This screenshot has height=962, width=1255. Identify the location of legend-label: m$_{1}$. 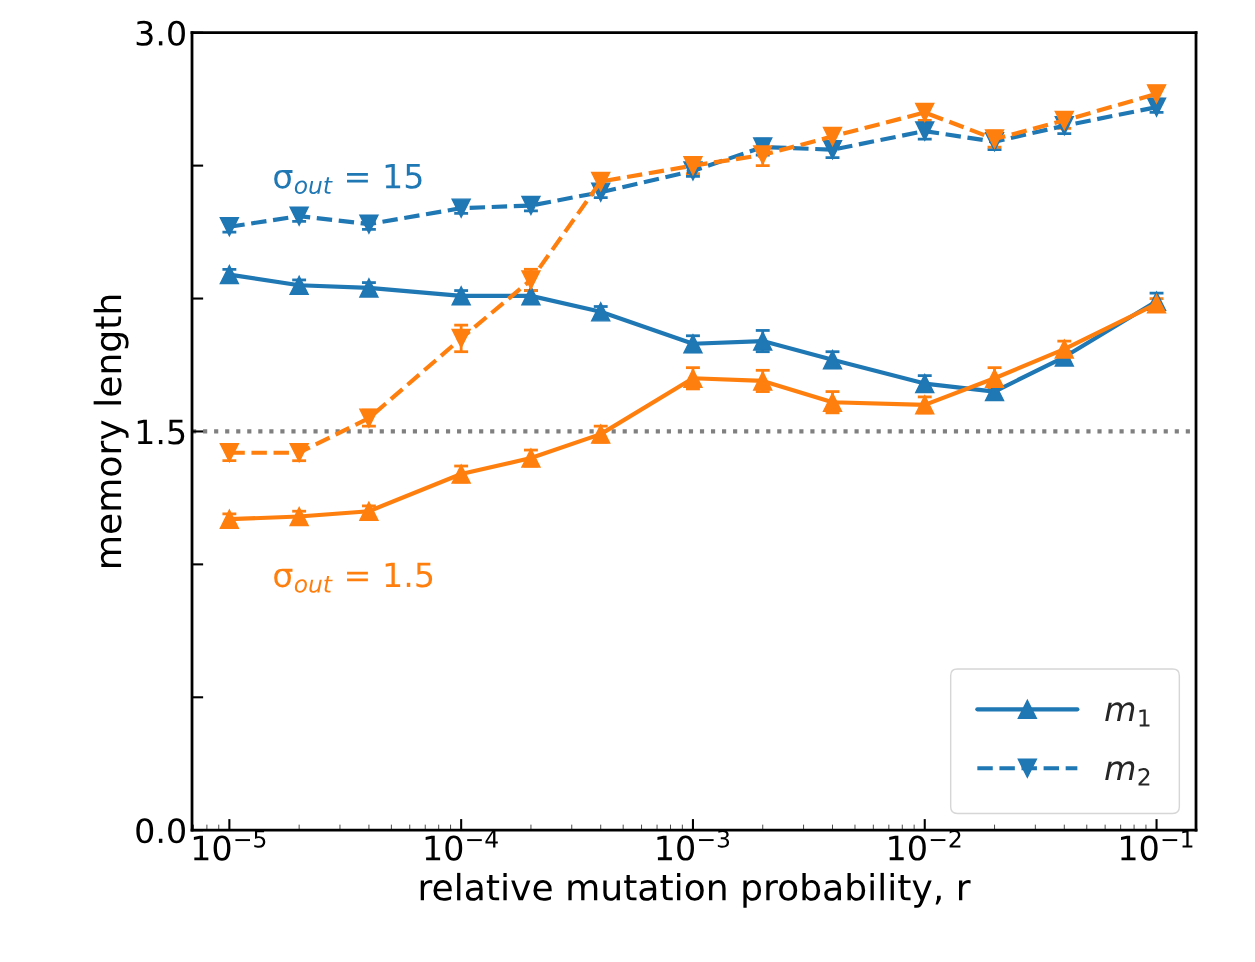
(1127, 714).